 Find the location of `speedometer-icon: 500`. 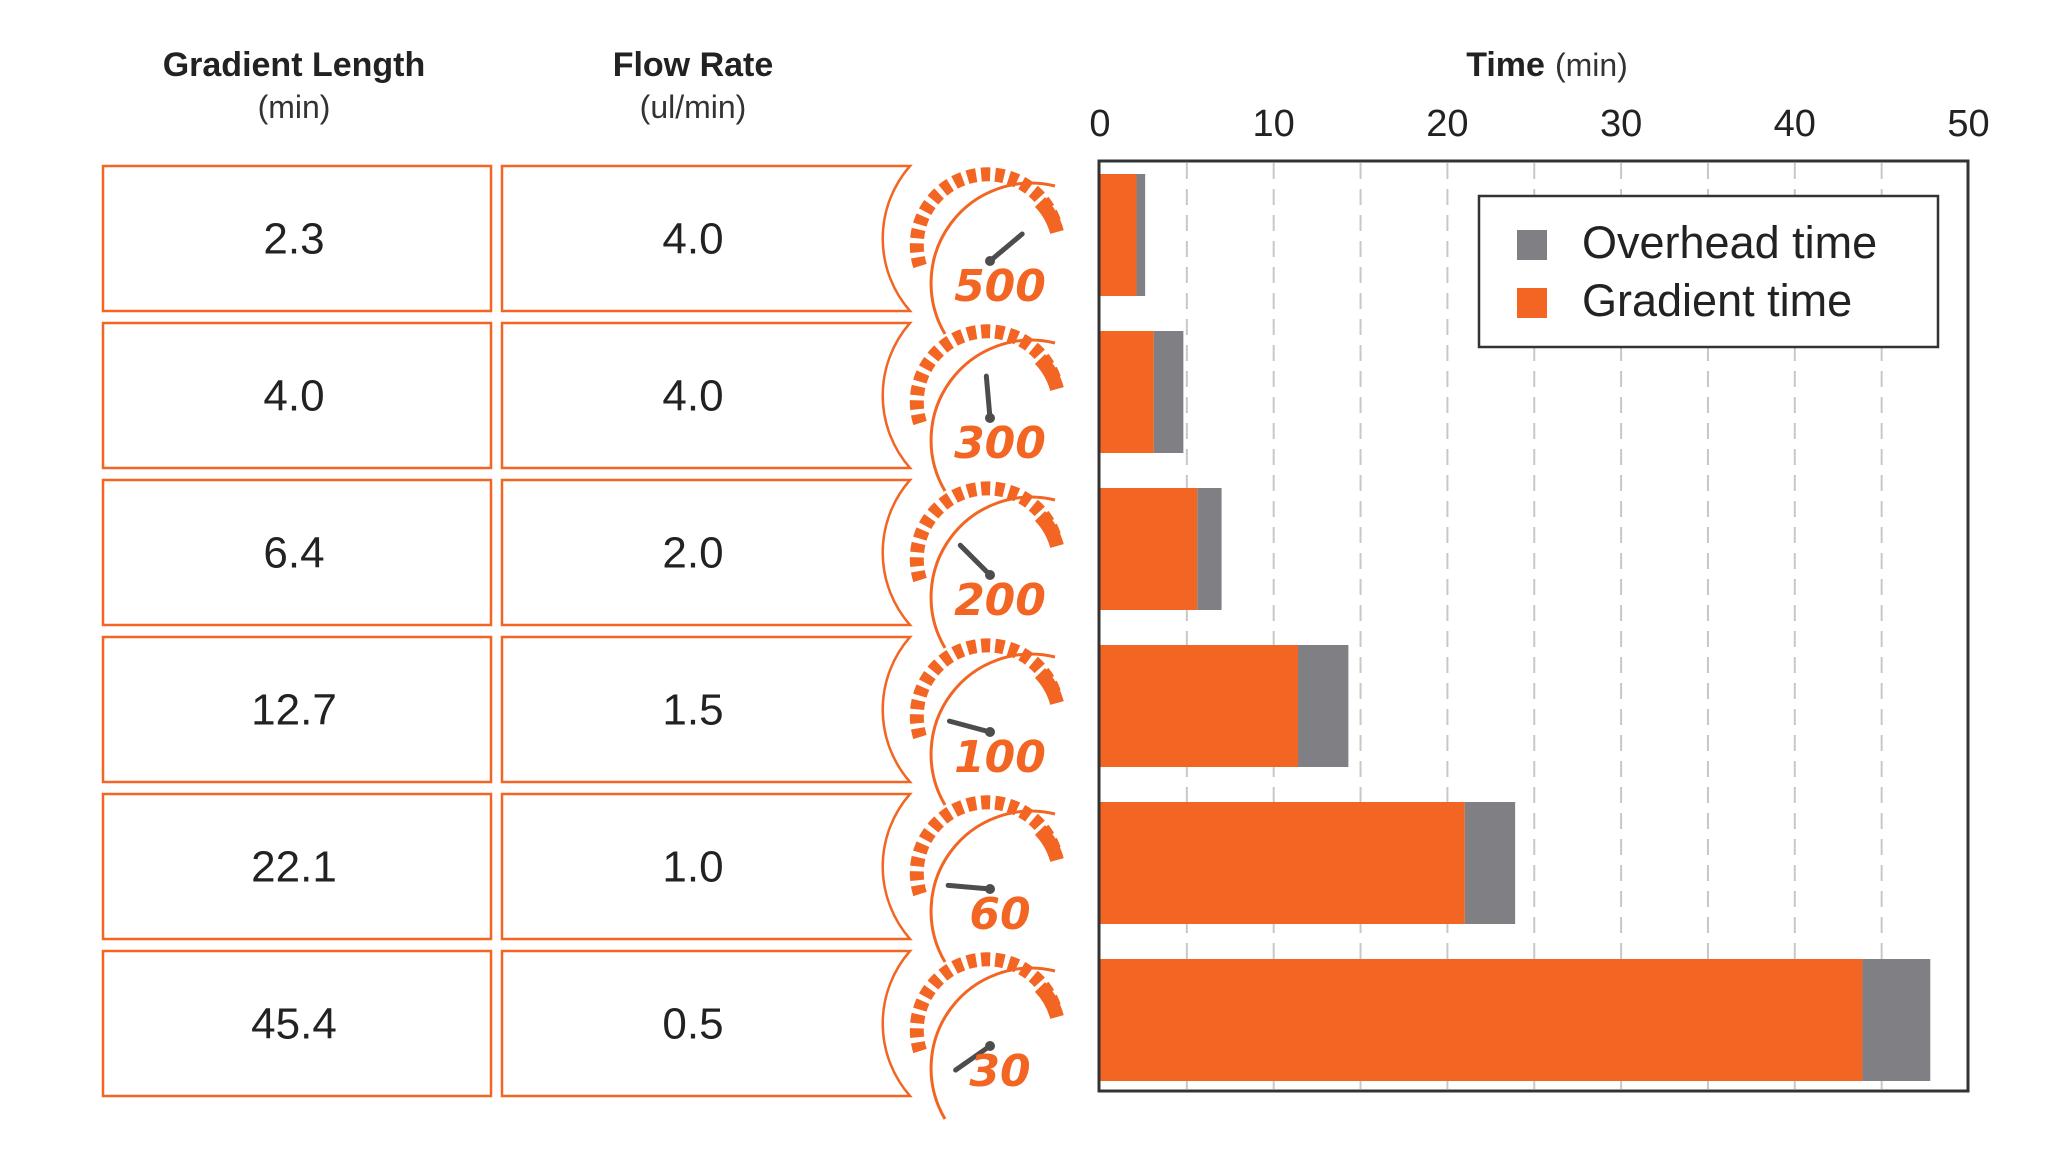

speedometer-icon: 500 is located at coordinates (986, 251).